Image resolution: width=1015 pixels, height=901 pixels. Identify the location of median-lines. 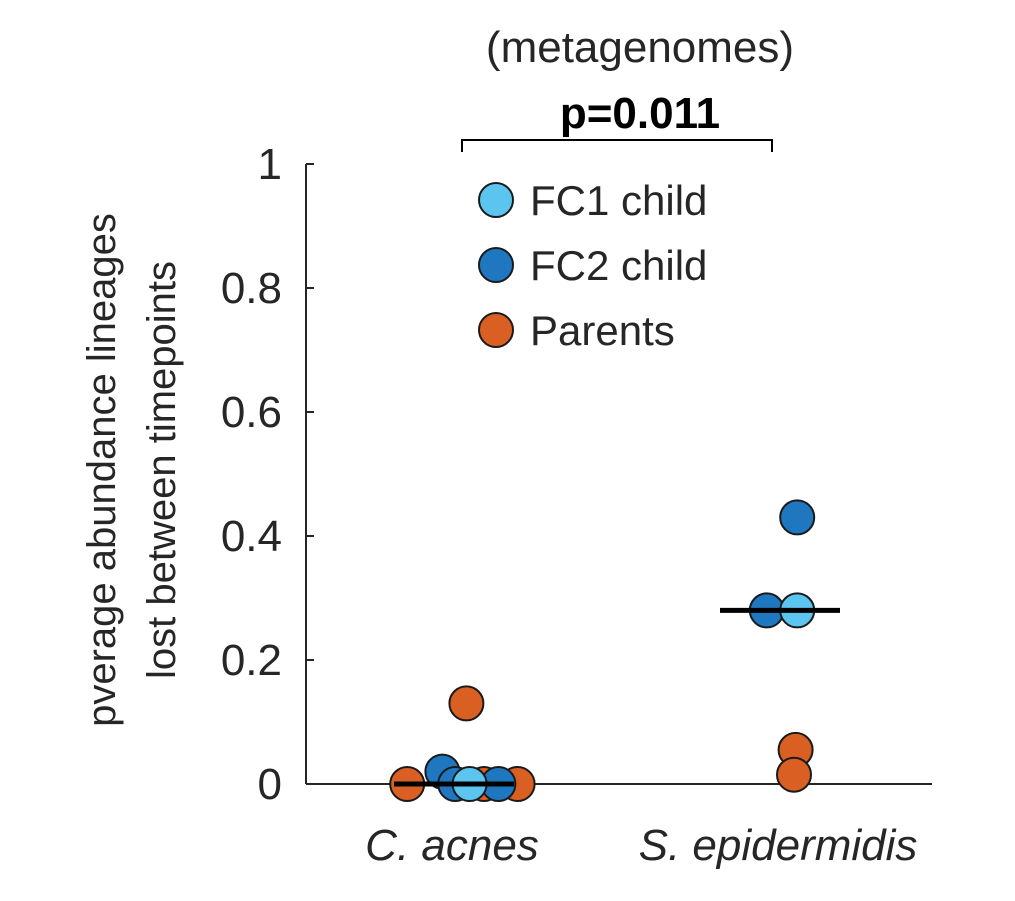
(617, 697).